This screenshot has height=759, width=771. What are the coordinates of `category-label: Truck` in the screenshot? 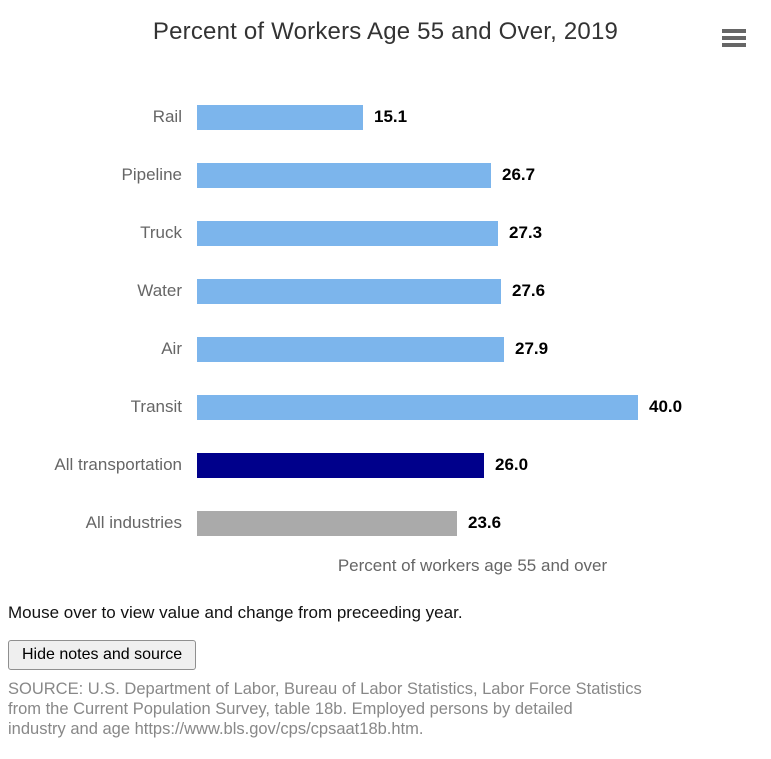 It's located at (161, 232).